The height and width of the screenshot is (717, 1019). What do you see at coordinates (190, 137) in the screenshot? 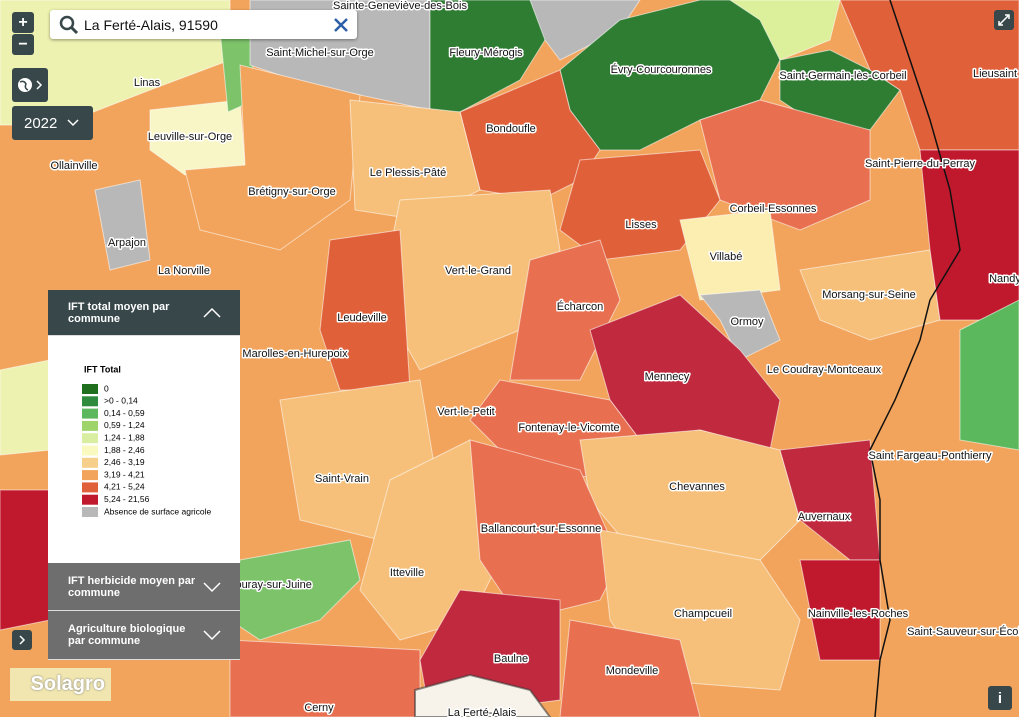
I see `commune-label: Leuville-sur-Orge` at bounding box center [190, 137].